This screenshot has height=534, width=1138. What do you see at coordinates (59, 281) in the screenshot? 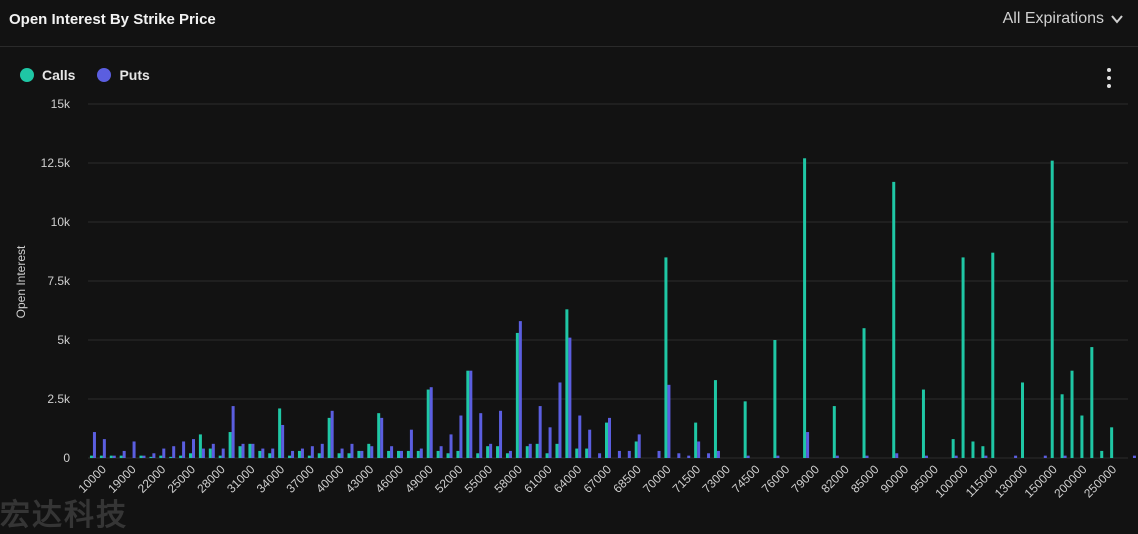
I see `y-tick-label: 7.5k` at bounding box center [59, 281].